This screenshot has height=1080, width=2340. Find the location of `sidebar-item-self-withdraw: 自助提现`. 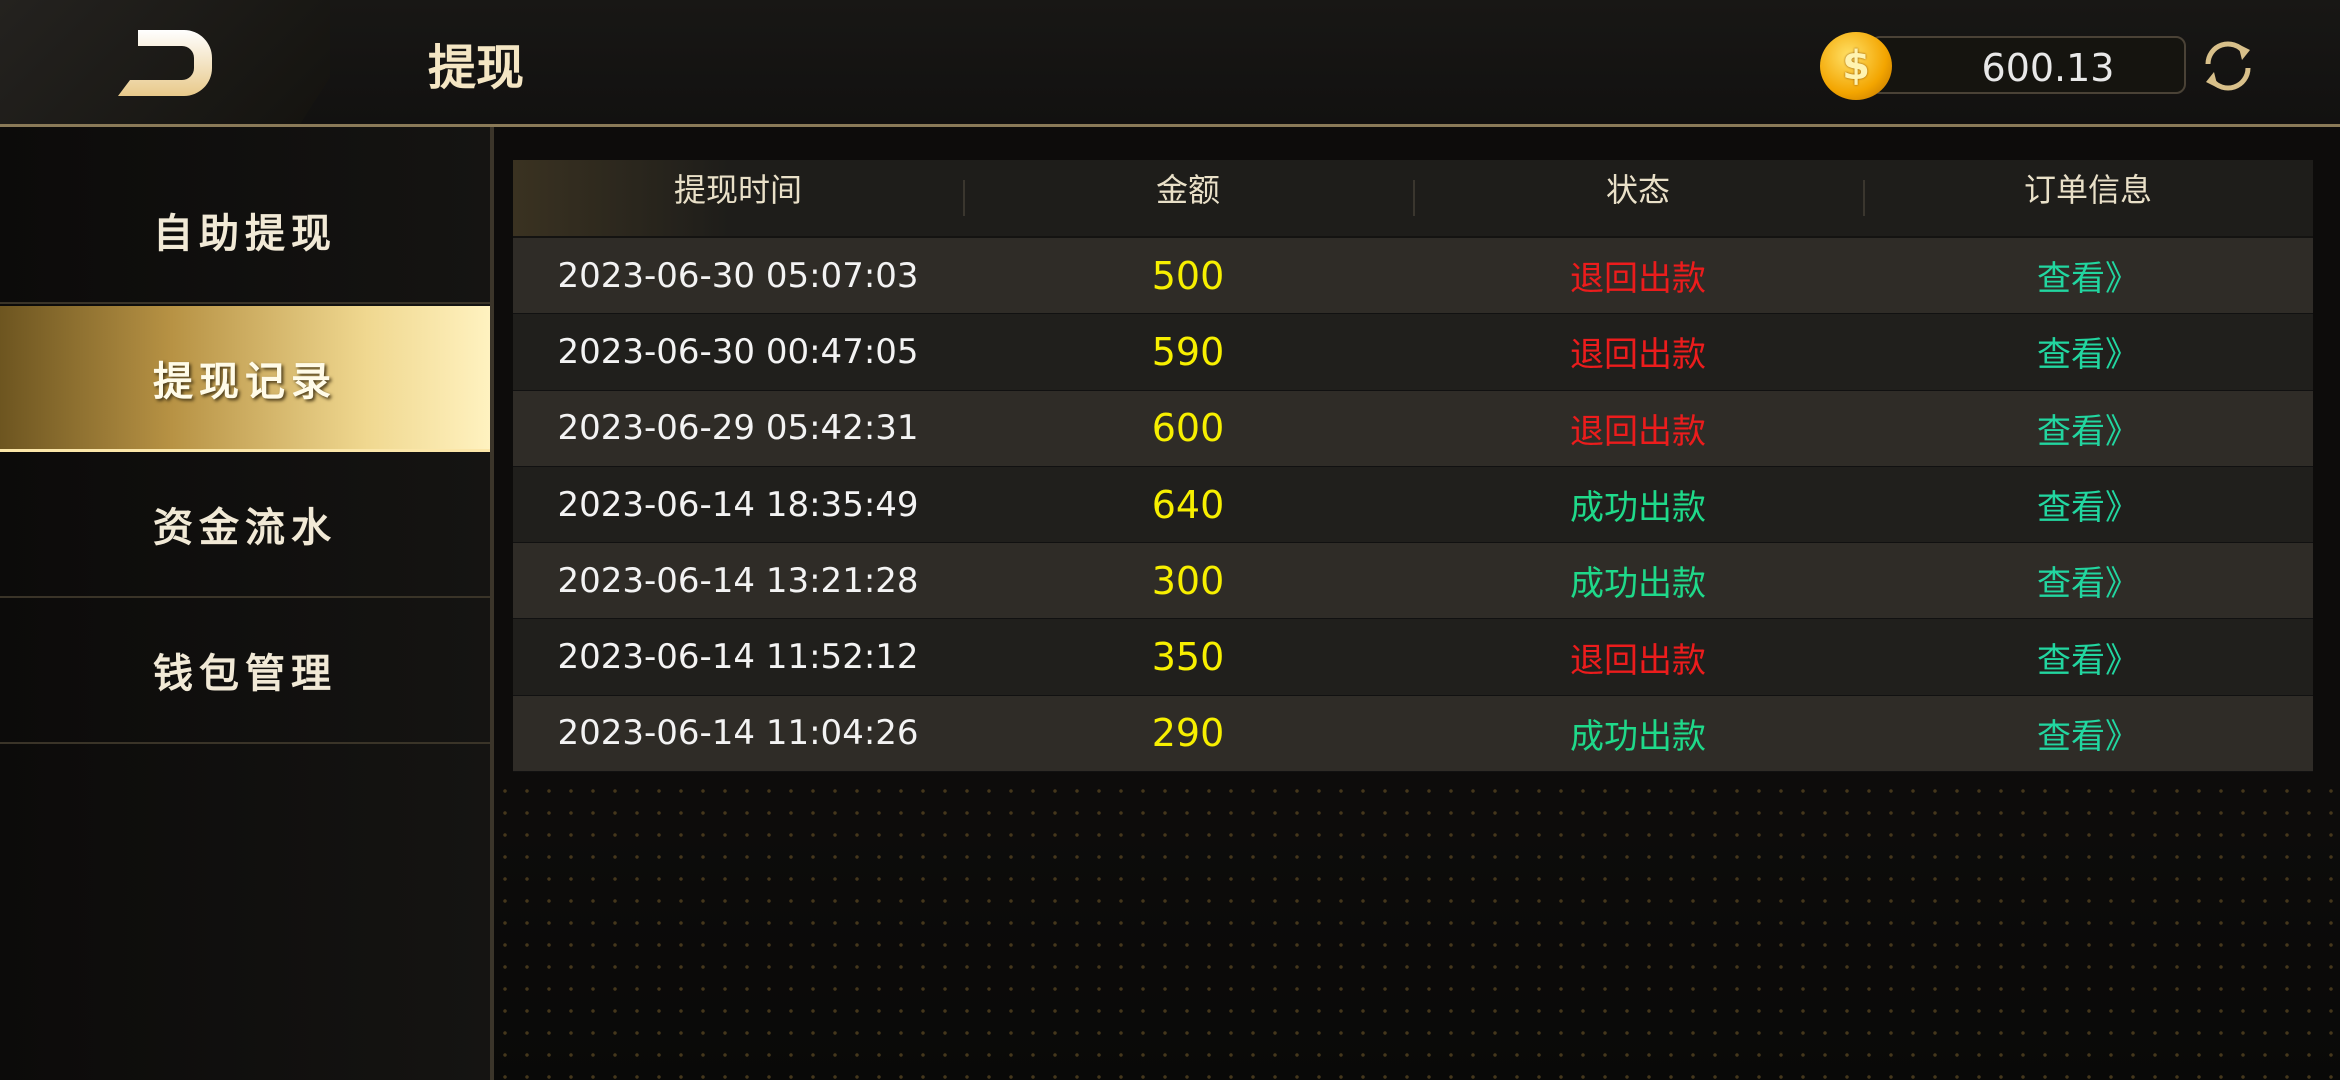

sidebar-item-self-withdraw: 自助提现 is located at coordinates (245, 231).